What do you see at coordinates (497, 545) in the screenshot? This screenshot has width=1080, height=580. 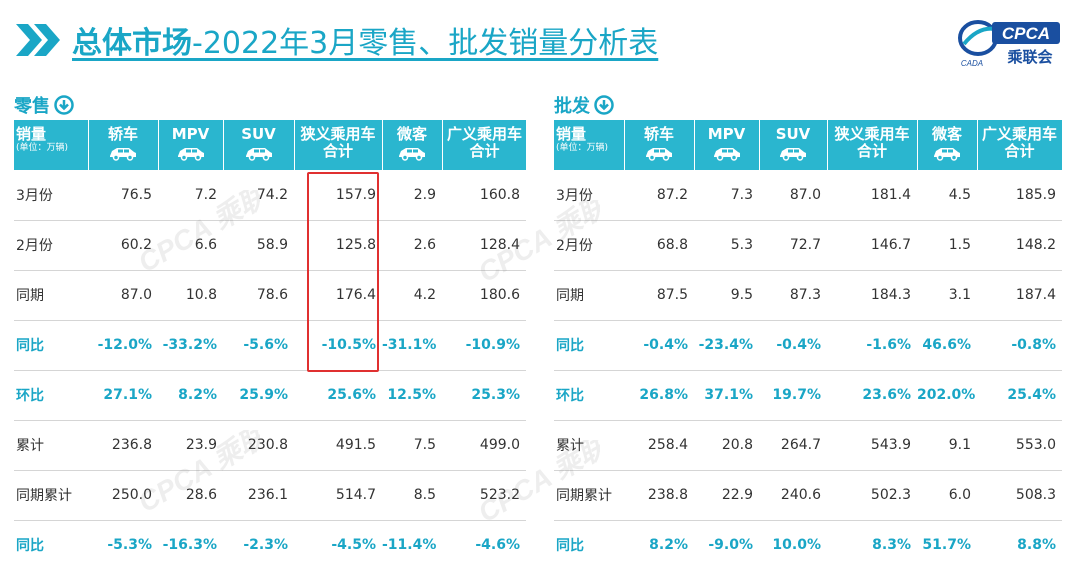 I see `table-cell: -4.6%` at bounding box center [497, 545].